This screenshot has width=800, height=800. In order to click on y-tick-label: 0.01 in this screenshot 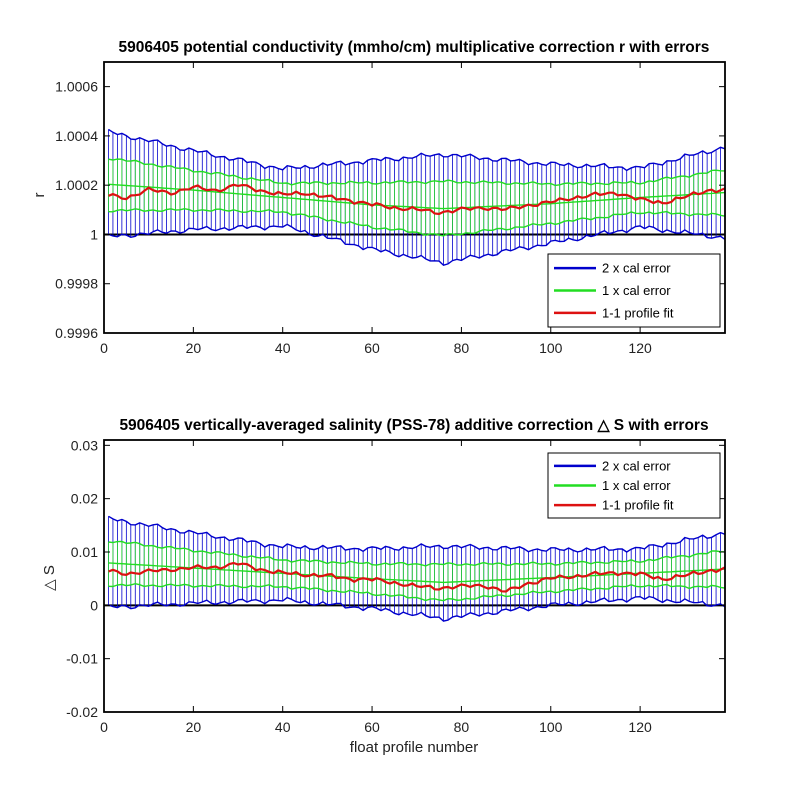, I will do `click(84, 552)`.